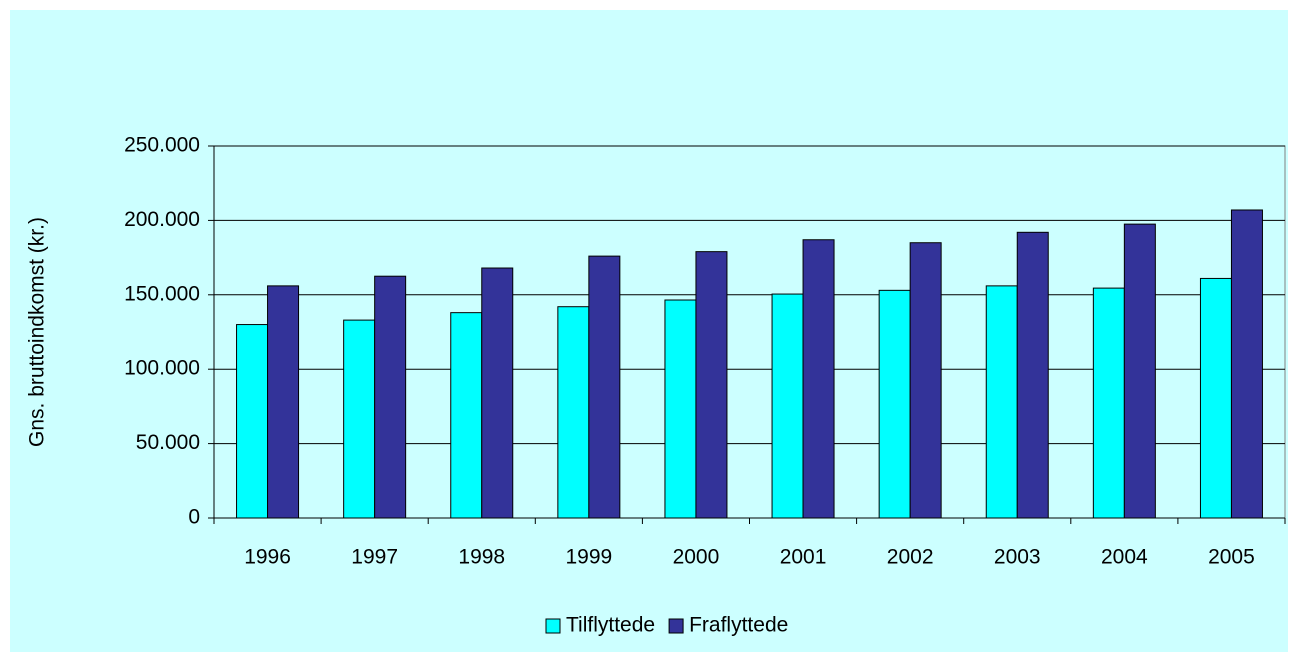 Image resolution: width=1298 pixels, height=655 pixels. Describe the element at coordinates (481, 557) in the screenshot. I see `x-tick-label: 1998` at that location.